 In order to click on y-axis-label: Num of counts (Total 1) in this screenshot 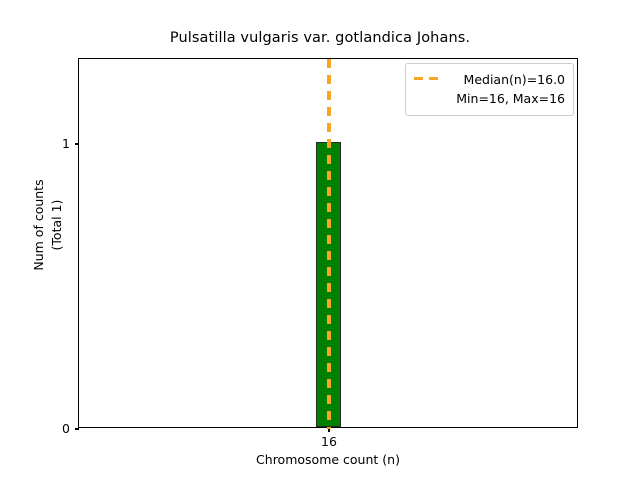, I will do `click(47, 225)`.